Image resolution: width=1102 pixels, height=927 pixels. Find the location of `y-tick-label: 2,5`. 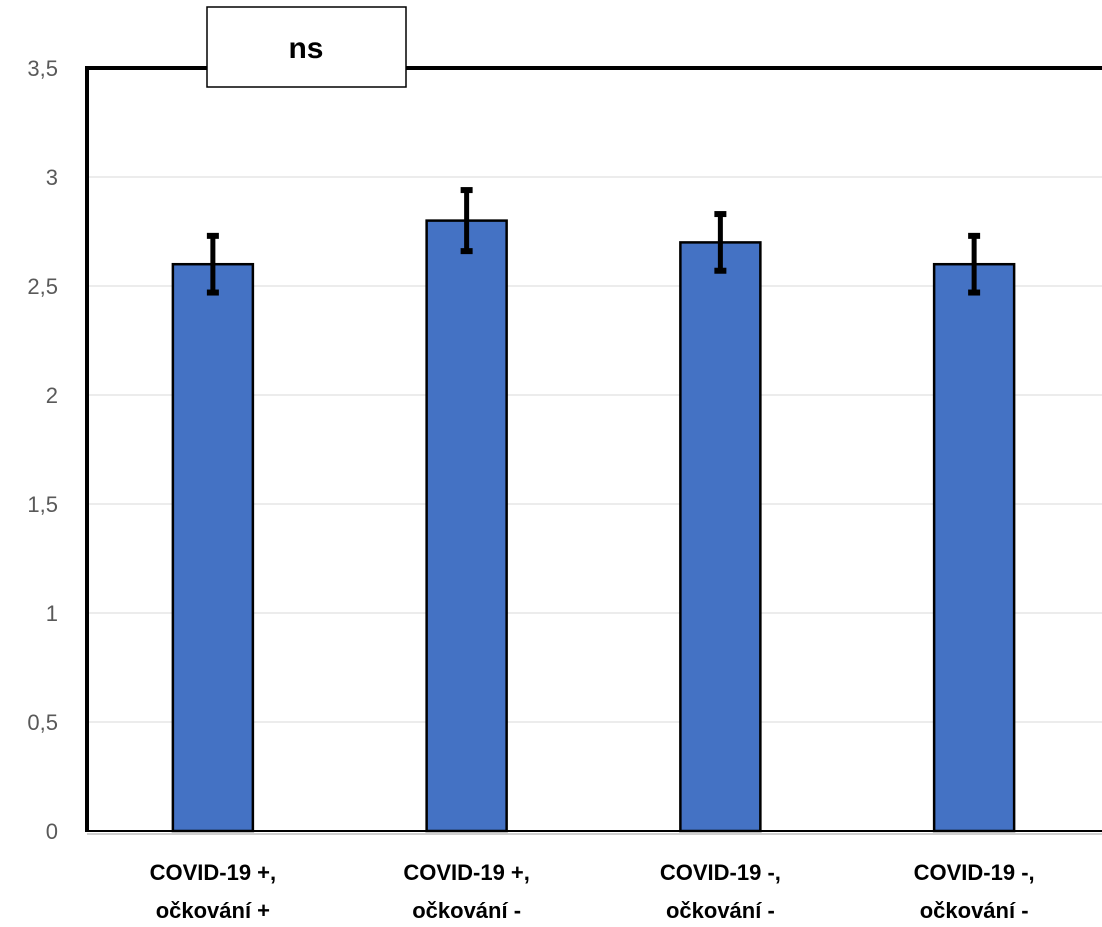

y-tick-label: 2,5 is located at coordinates (42, 286).